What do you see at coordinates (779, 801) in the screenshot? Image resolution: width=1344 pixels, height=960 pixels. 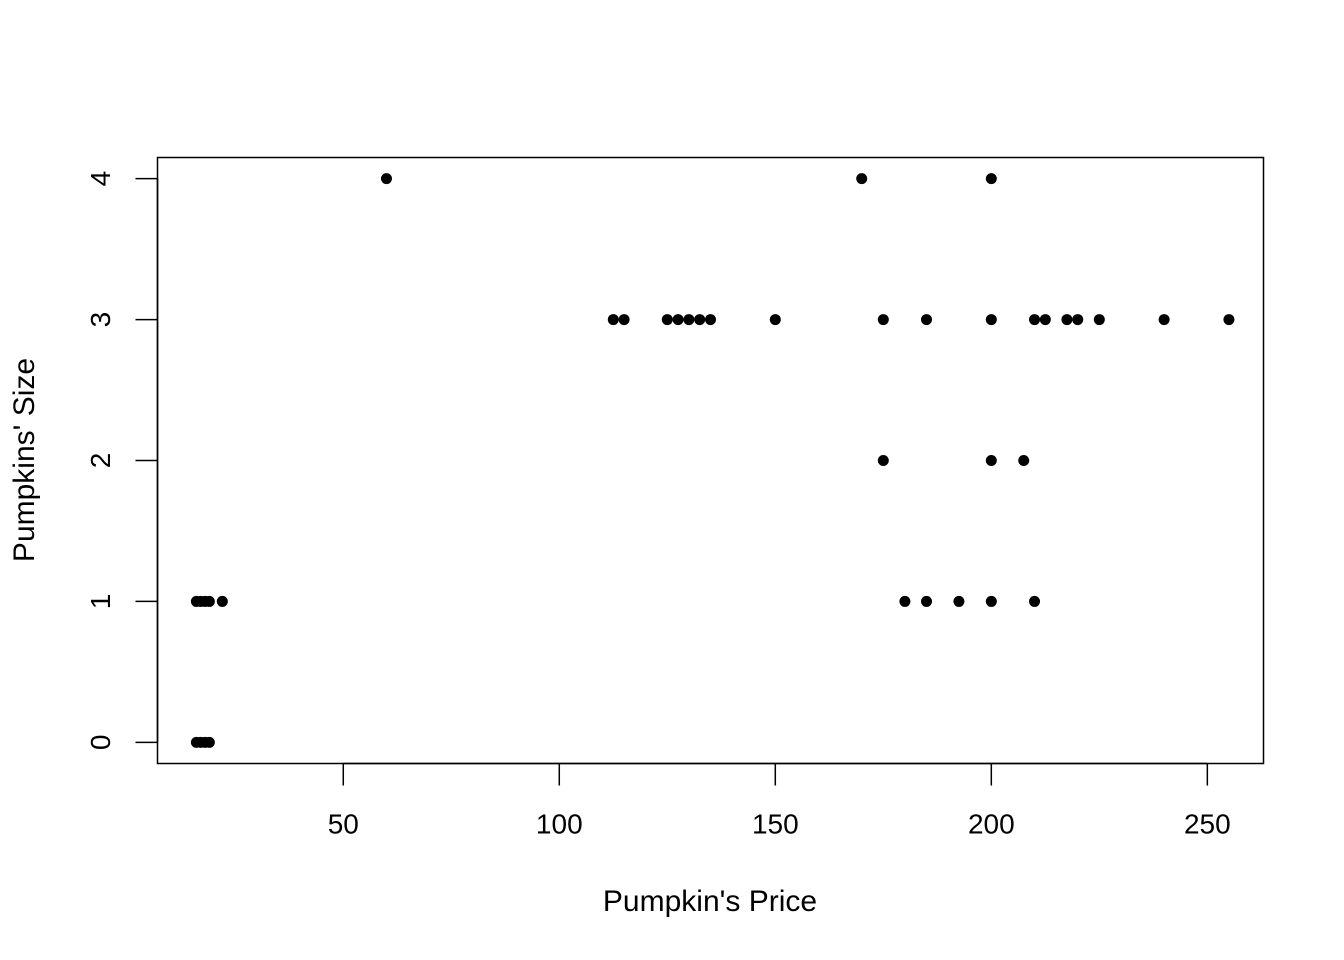 I see `x-axis: 50 100 150 200 250` at bounding box center [779, 801].